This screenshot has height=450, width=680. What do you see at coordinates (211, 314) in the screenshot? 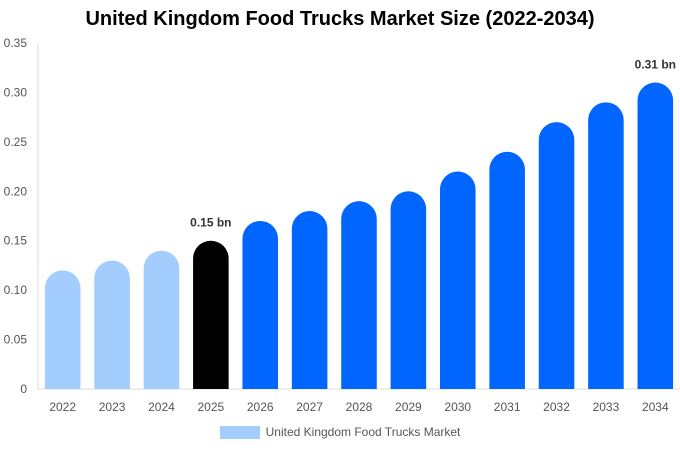
I see `bar-2025` at bounding box center [211, 314].